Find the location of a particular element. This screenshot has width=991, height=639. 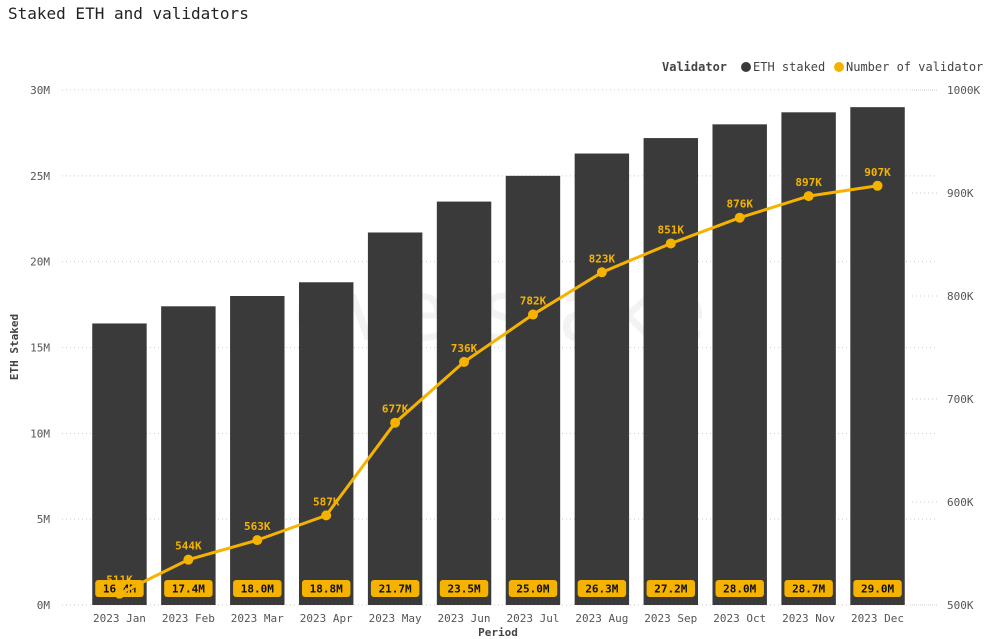

legend-title: Validator is located at coordinates (694, 67).